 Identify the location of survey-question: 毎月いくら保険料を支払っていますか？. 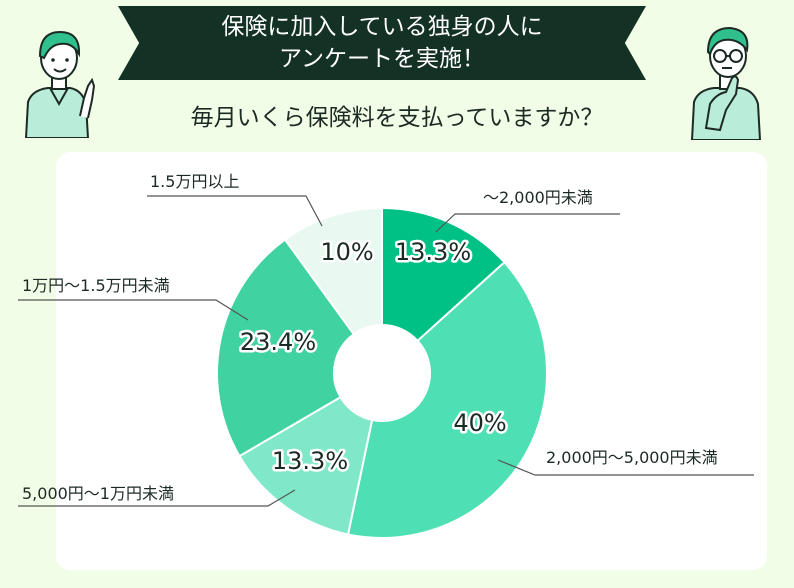
(397, 118).